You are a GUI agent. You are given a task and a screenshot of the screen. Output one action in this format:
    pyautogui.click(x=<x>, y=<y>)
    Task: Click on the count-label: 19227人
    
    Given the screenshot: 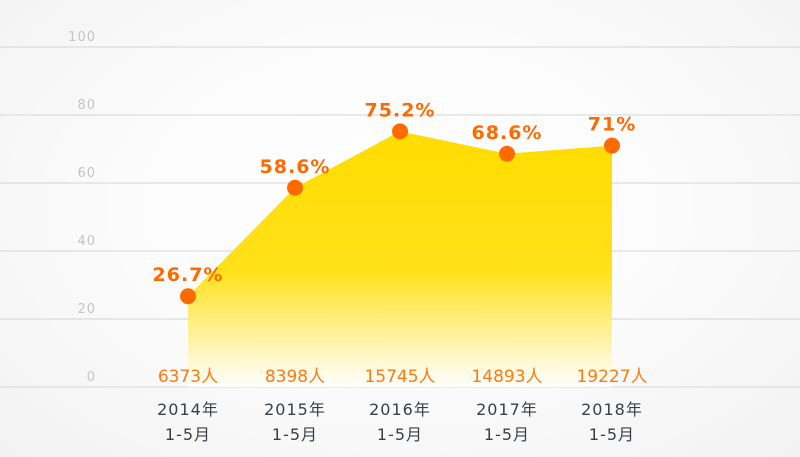 What is the action you would take?
    pyautogui.click(x=611, y=377)
    